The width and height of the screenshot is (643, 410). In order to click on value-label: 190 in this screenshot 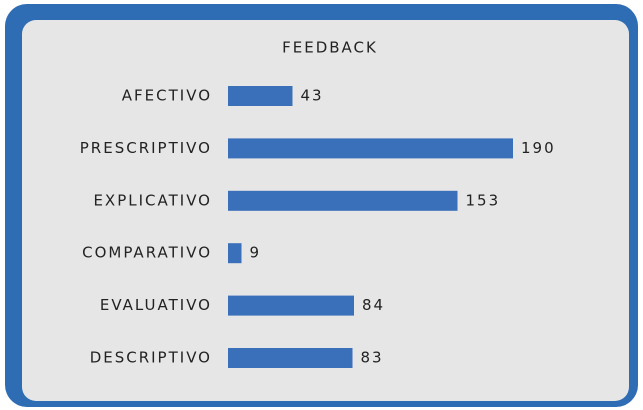, I will do `click(538, 148)`.